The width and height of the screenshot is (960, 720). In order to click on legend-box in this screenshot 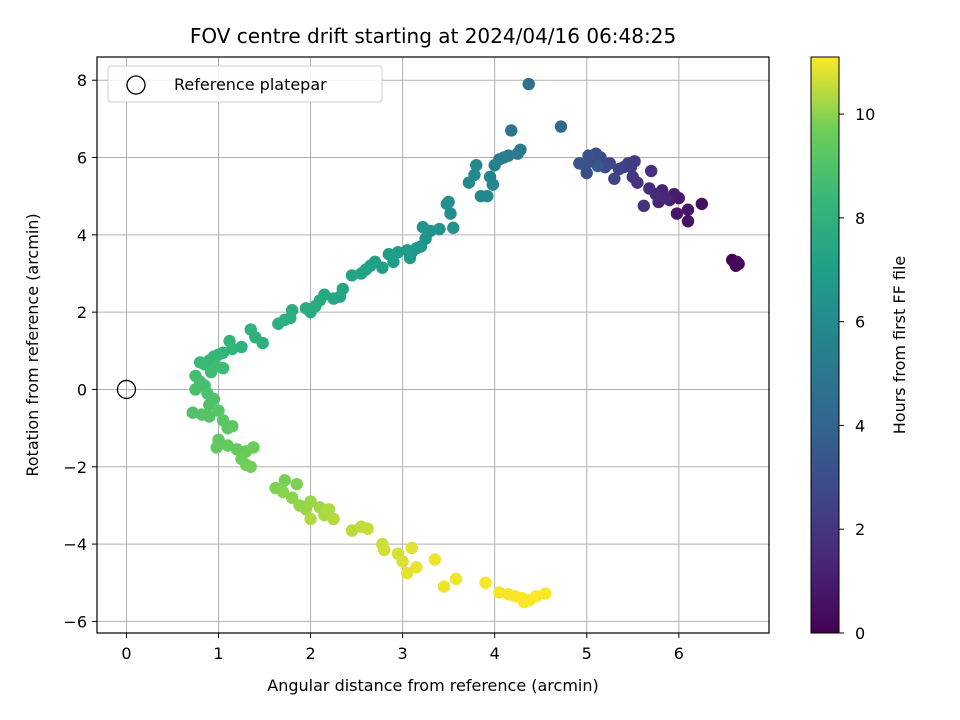, I will do `click(245, 84)`.